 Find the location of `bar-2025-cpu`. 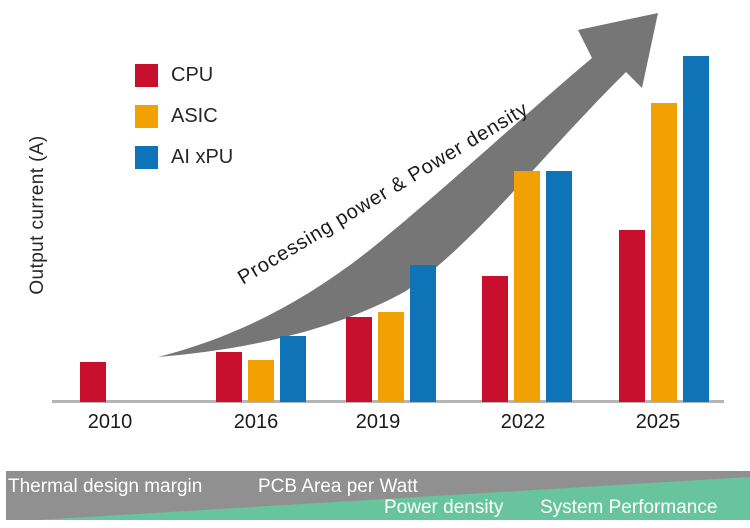

bar-2025-cpu is located at coordinates (632, 316).